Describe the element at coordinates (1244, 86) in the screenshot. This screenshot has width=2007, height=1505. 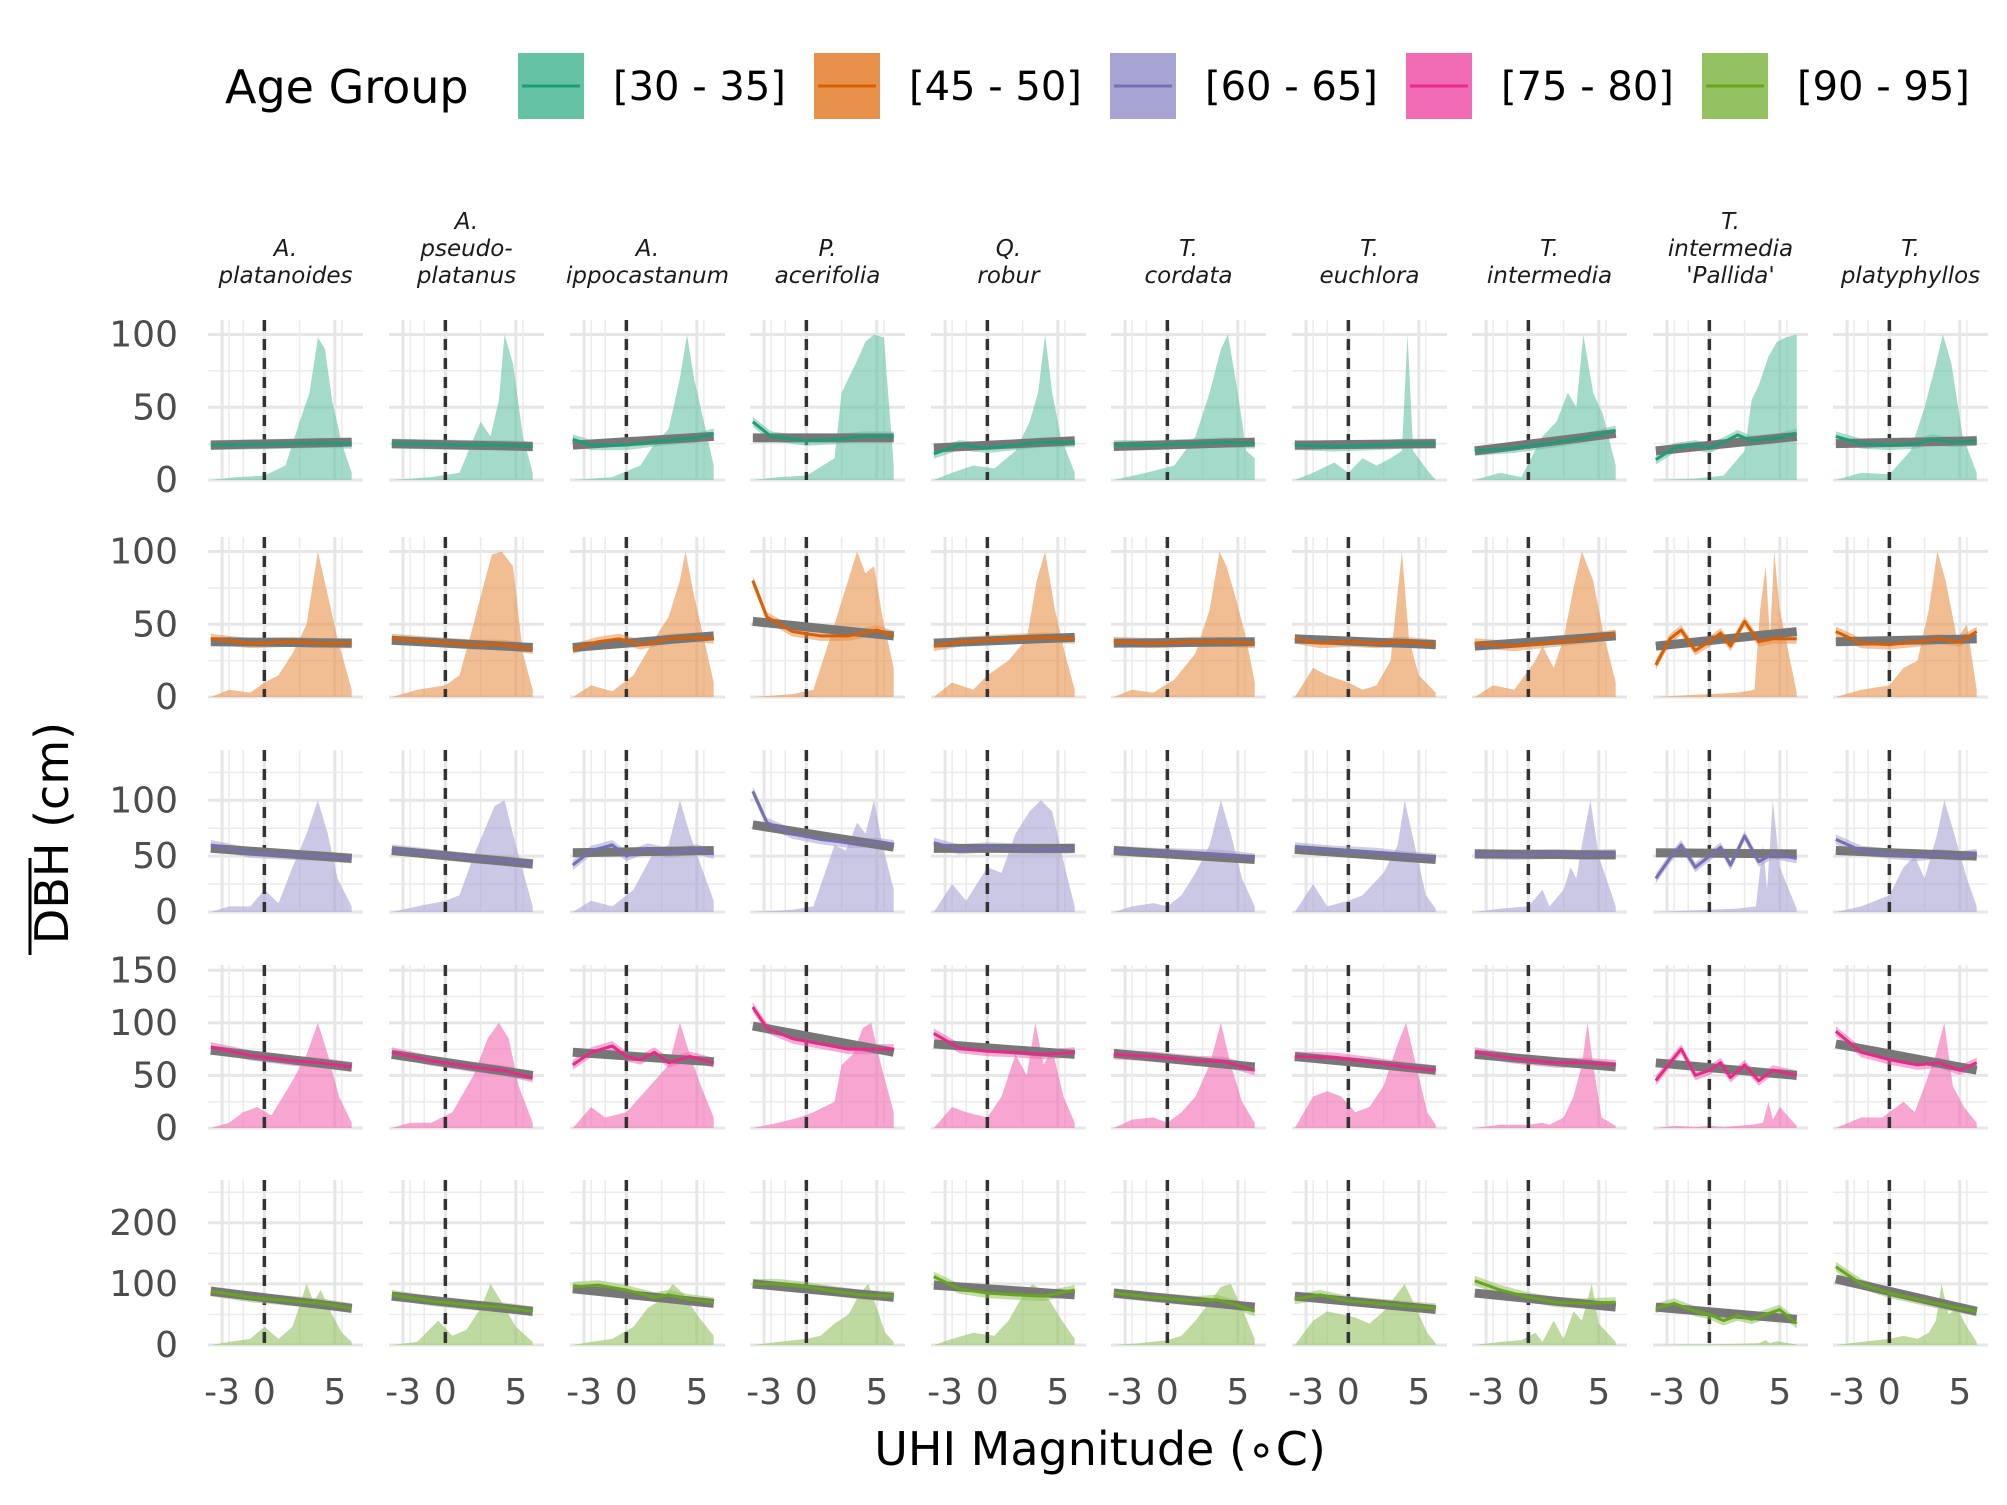
I see `legend-entry: [60 - 65]` at that location.